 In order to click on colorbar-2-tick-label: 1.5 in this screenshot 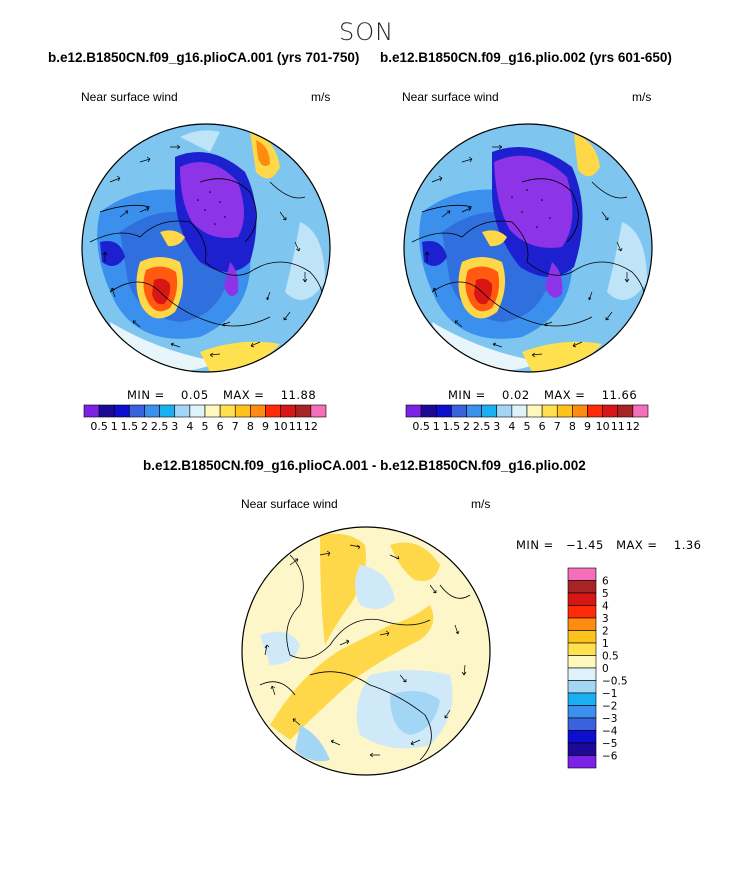, I will do `click(452, 426)`.